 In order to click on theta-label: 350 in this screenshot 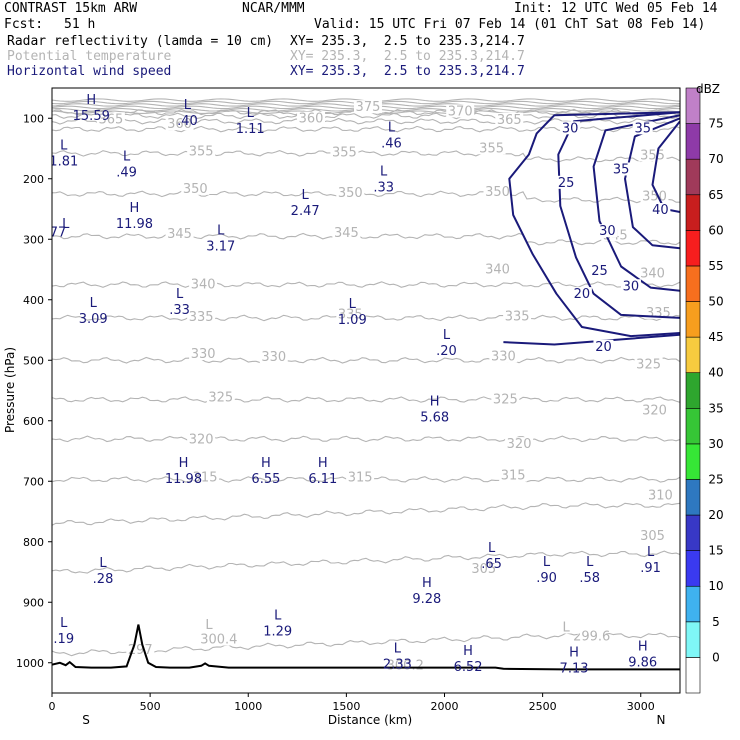, I will do `click(350, 193)`.